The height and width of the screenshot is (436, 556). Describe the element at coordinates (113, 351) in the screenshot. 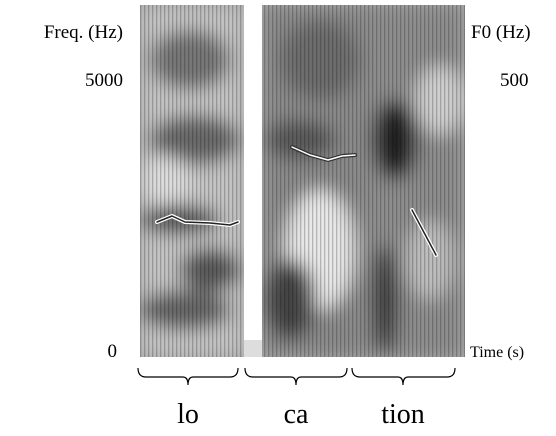

I see `left-tick-label: 0` at that location.